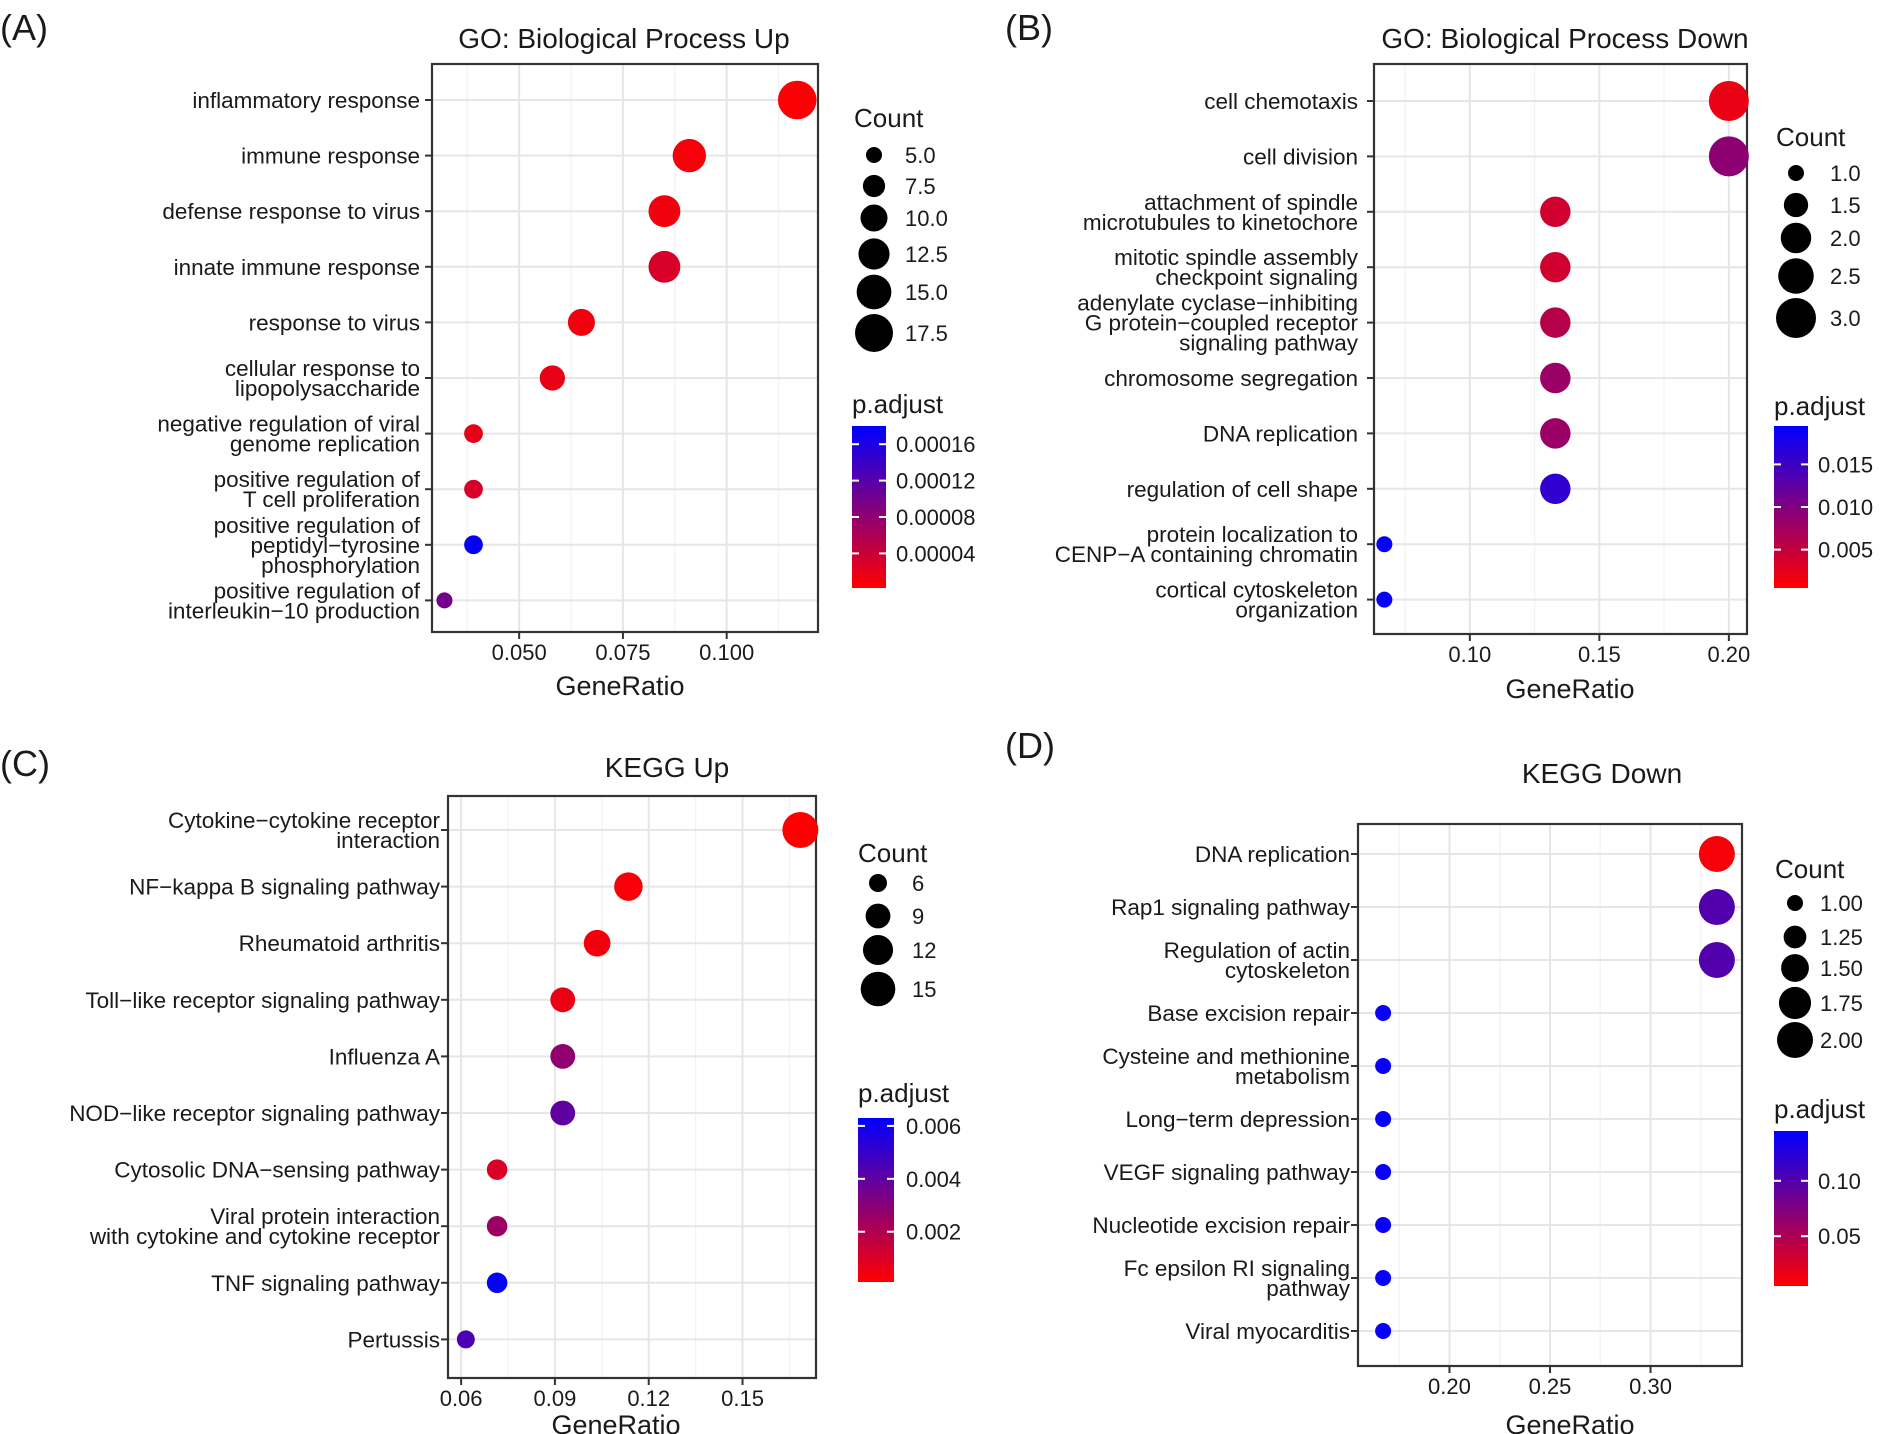 The height and width of the screenshot is (1434, 1888). I want to click on plot-frame, so click(1560, 349).